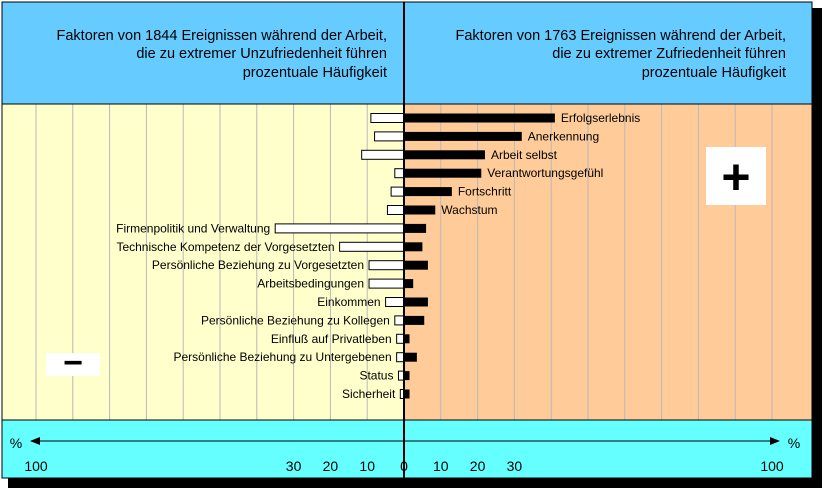 The image size is (824, 490). I want to click on x-axis-tick-label: 0, so click(404, 466).